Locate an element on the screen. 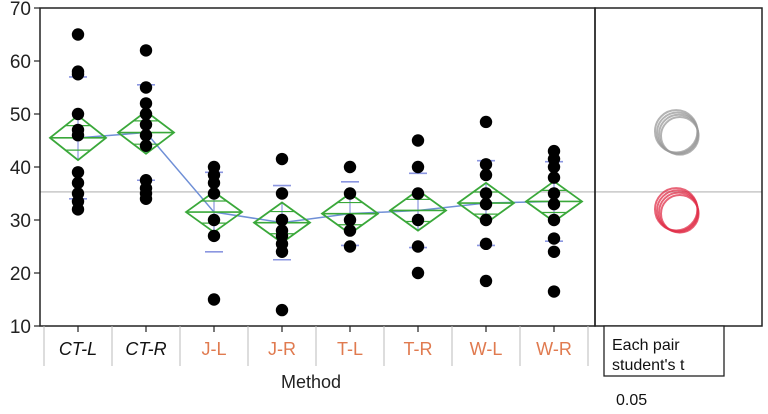 This screenshot has width=768, height=414. category-label: J-R is located at coordinates (282, 349).